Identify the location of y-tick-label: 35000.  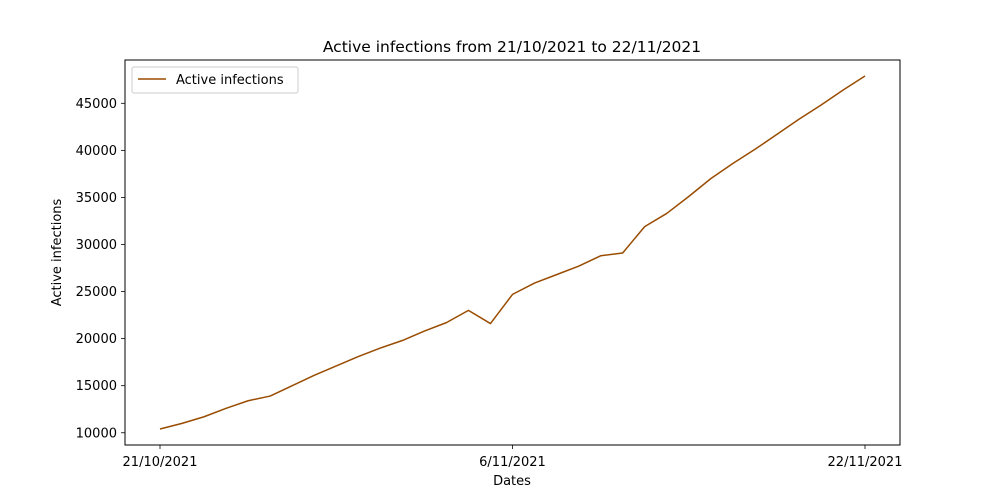
(96, 198).